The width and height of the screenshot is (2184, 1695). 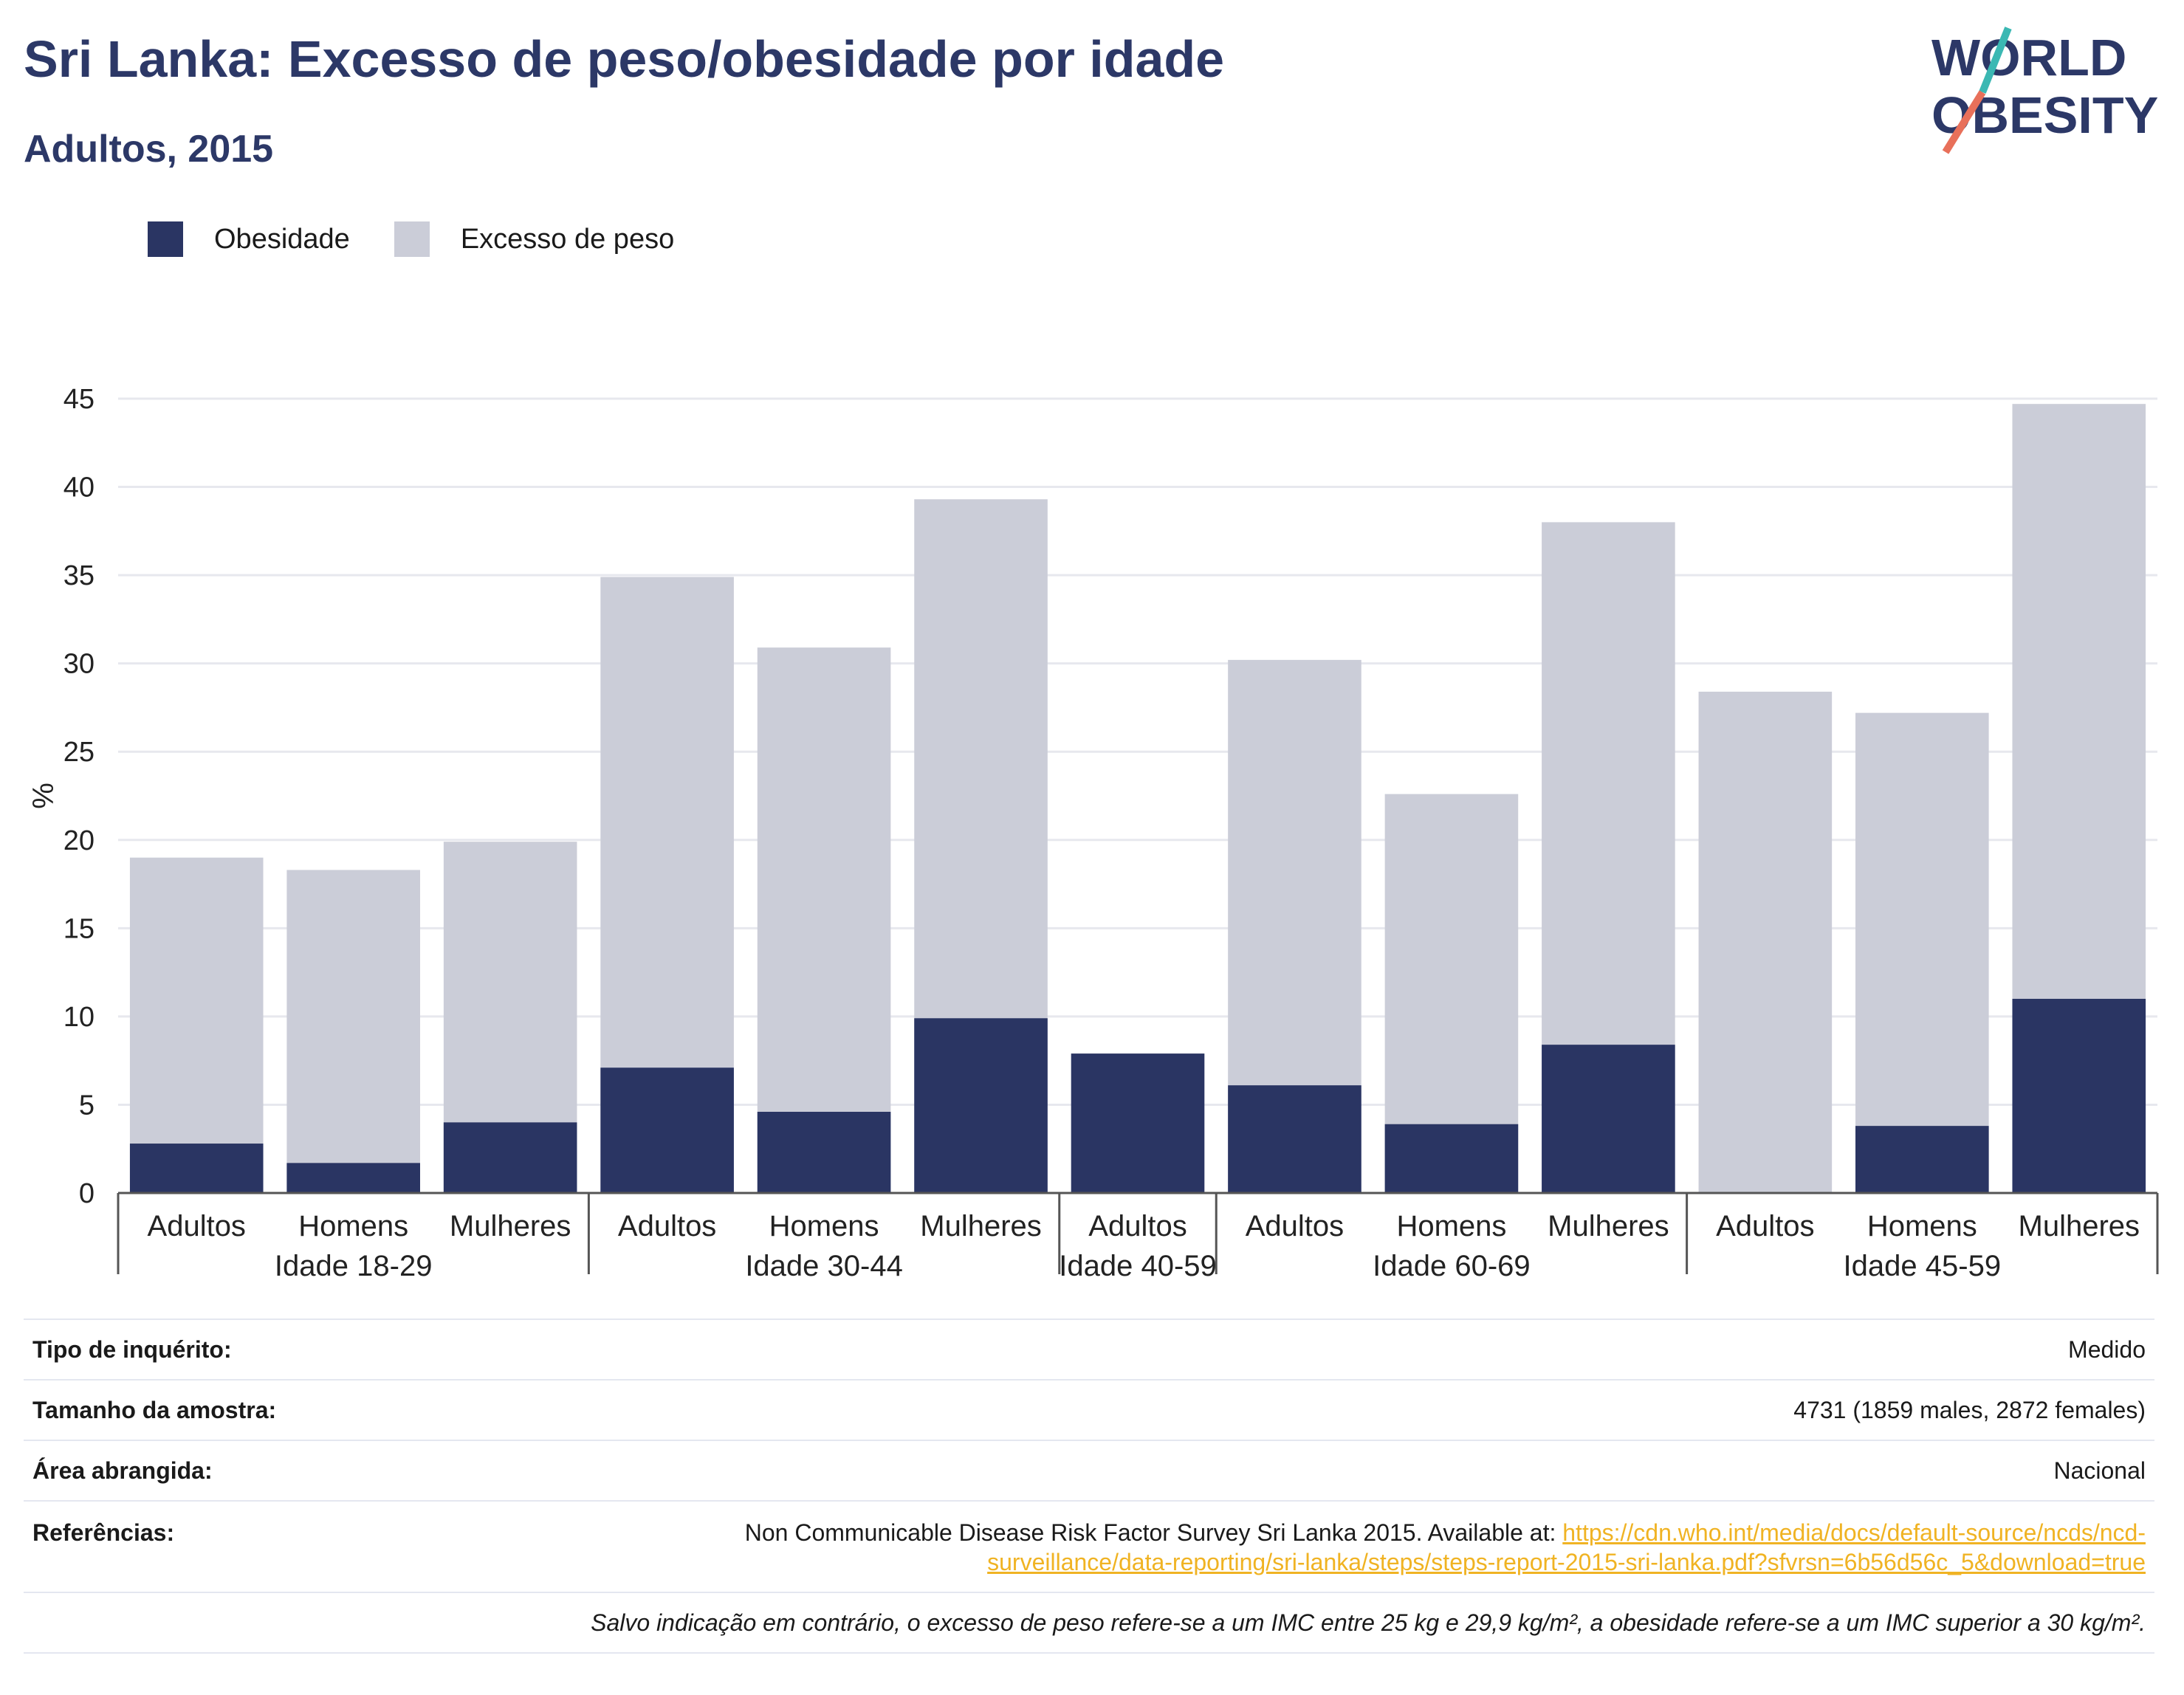 I want to click on y-tick-label: 5, so click(x=87, y=1105).